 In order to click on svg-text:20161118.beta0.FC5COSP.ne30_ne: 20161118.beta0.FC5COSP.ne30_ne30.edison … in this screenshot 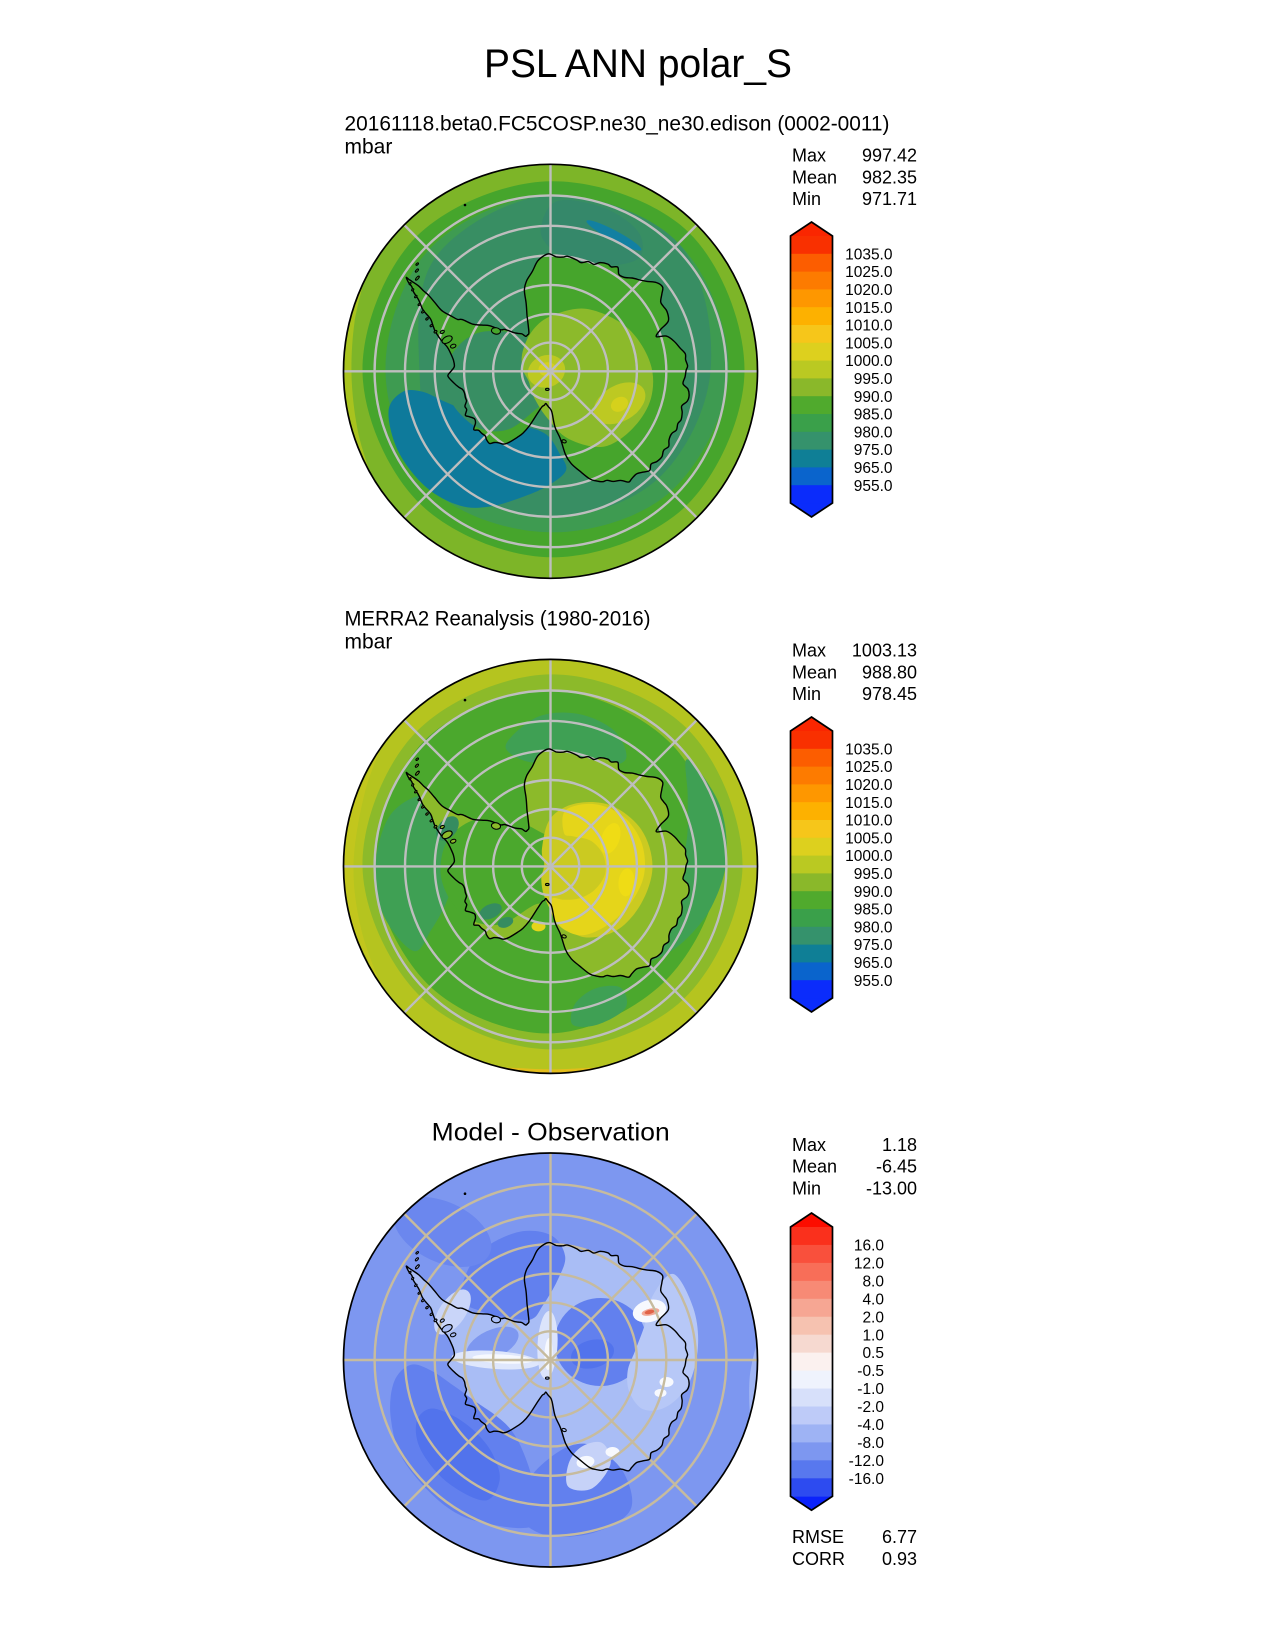, I will do `click(617, 124)`.